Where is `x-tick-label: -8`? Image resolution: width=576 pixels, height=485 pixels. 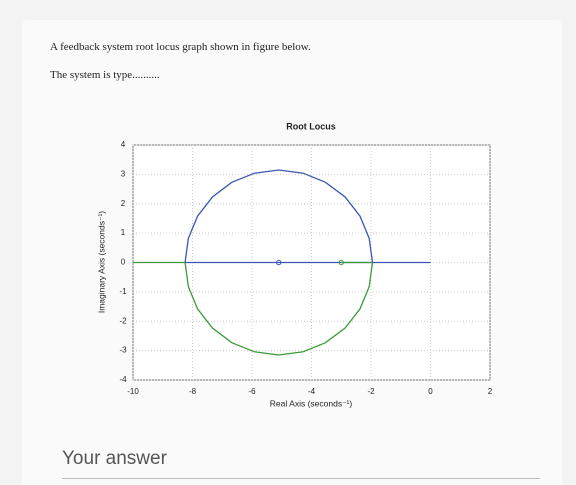
x-tick-label: -8 is located at coordinates (193, 391).